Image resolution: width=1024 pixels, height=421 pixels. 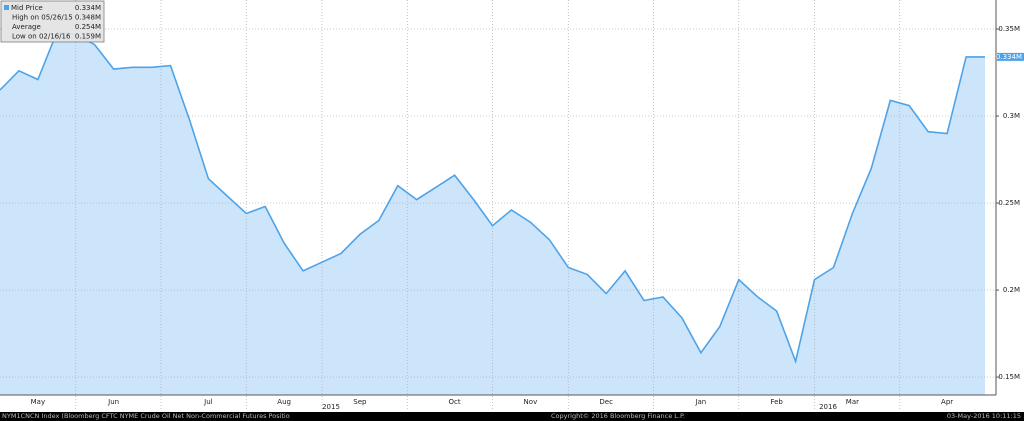 I want to click on x-tick-label: Nov, so click(x=531, y=402).